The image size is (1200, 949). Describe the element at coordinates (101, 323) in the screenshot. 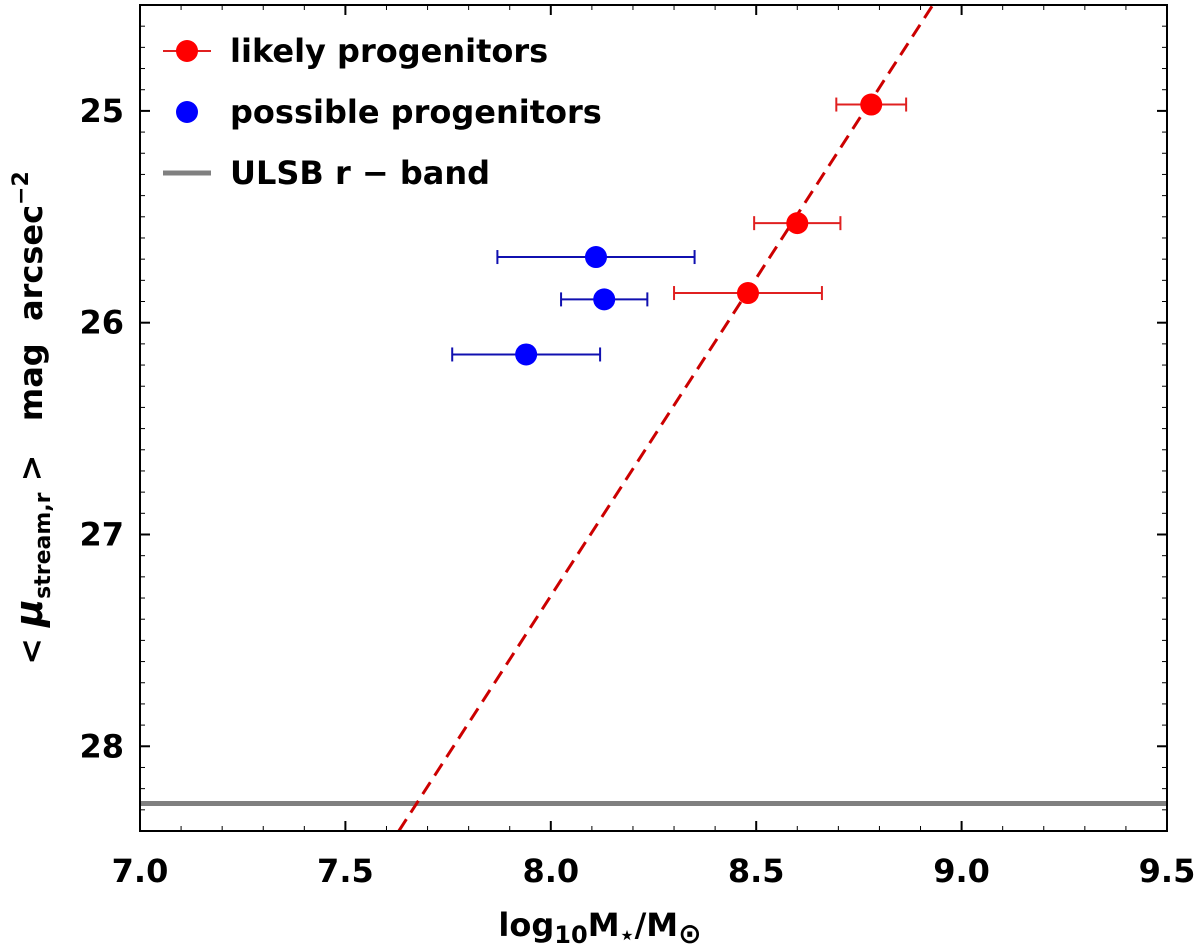

I see `y-tick-label: 26` at that location.